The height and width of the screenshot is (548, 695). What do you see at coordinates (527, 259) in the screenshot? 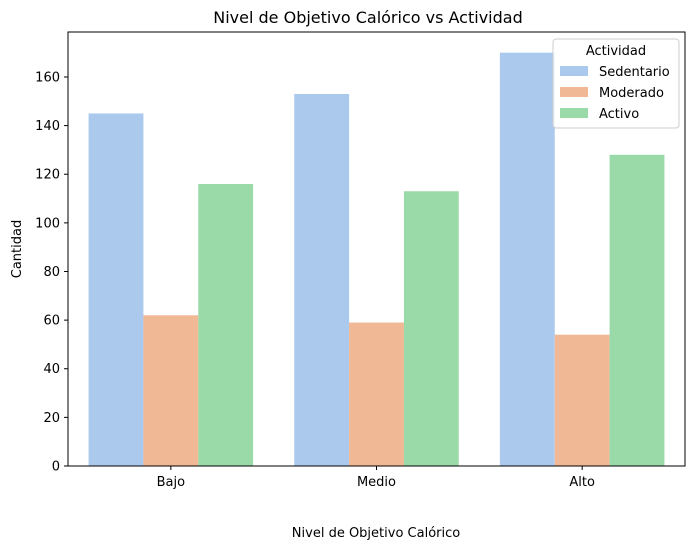
I see `bar-sedentario-alto` at bounding box center [527, 259].